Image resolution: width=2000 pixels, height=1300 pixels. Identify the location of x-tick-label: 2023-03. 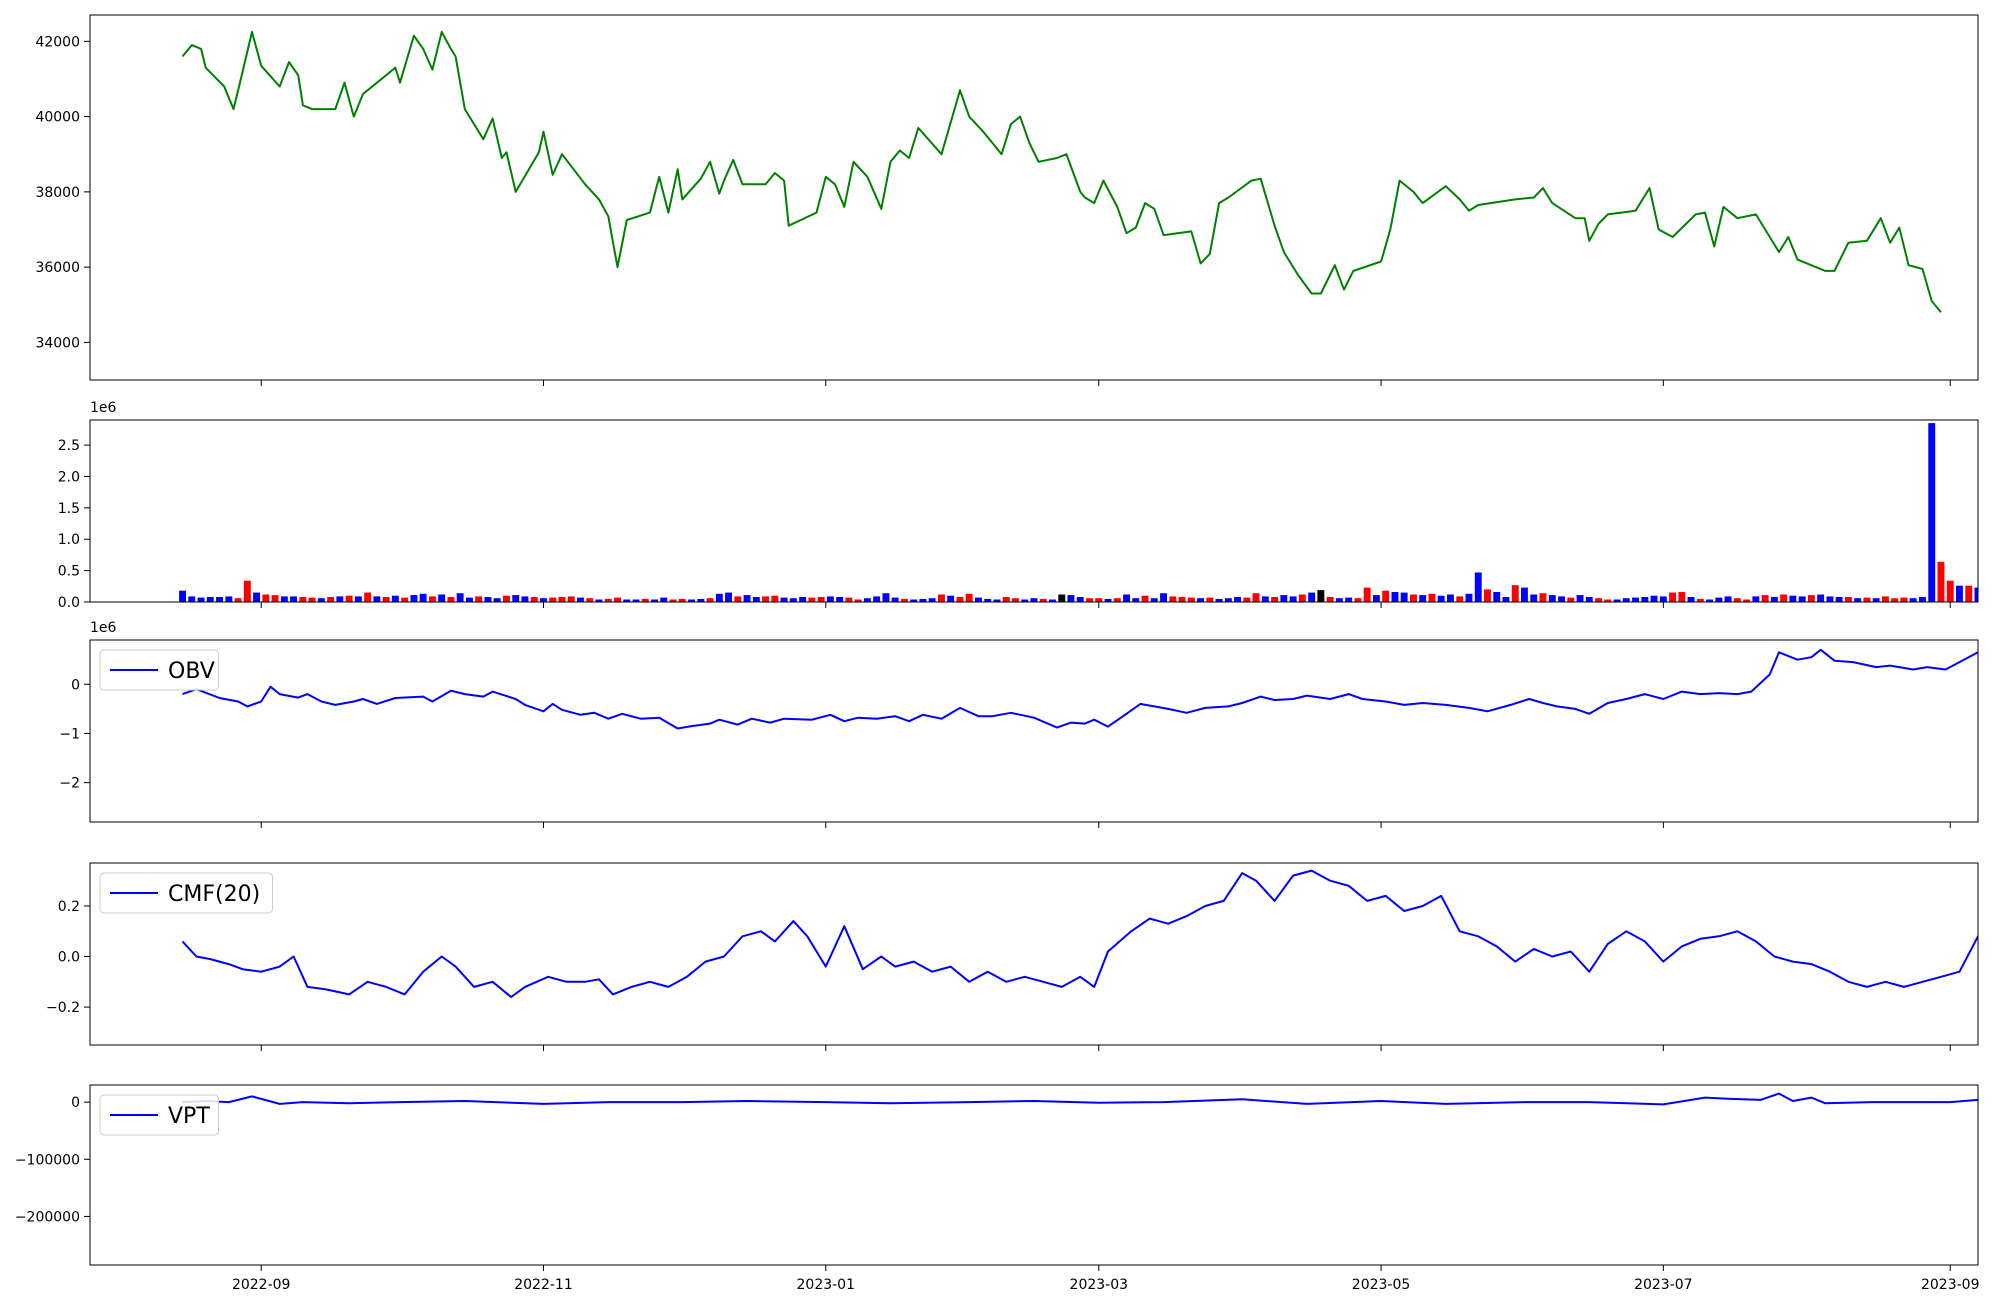
(1099, 1285).